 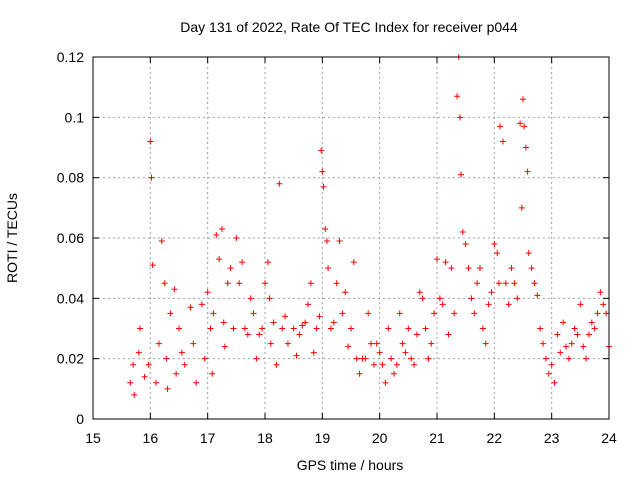 I want to click on y-tick-label: 0.1, so click(x=75, y=117).